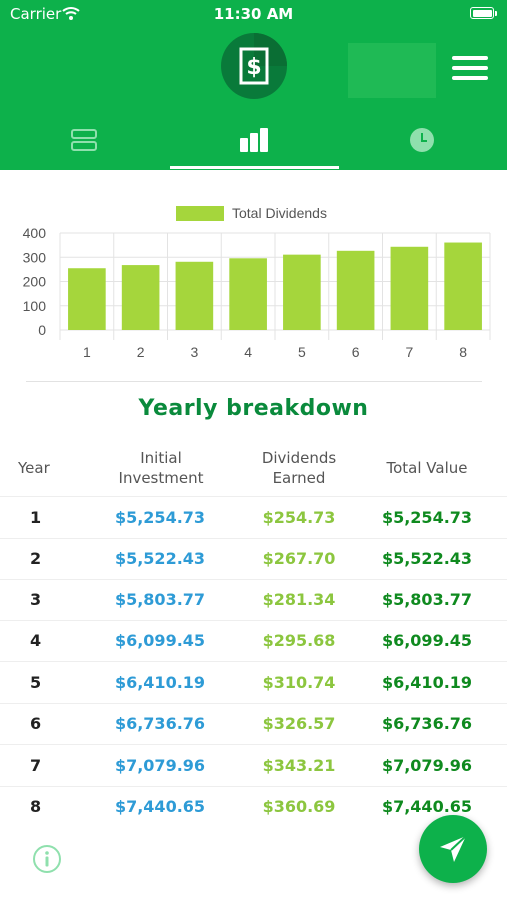 The height and width of the screenshot is (900, 507). What do you see at coordinates (42, 330) in the screenshot?
I see `y-tick-label: 0` at bounding box center [42, 330].